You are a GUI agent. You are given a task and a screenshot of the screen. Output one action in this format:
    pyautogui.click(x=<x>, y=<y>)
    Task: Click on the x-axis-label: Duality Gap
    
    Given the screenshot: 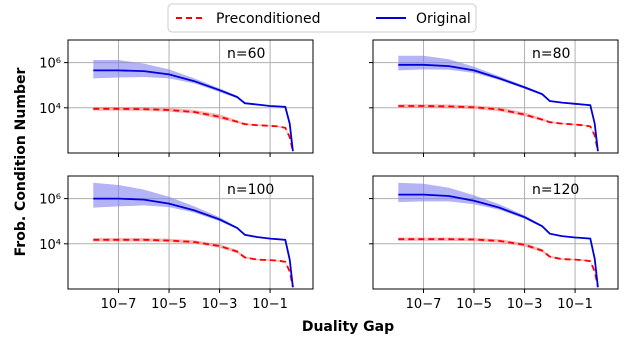 What is the action you would take?
    pyautogui.click(x=348, y=327)
    